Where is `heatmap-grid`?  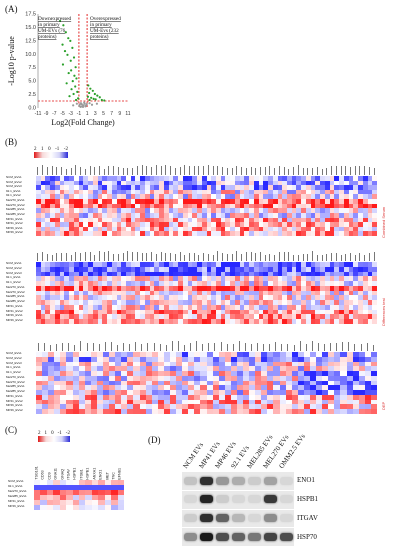 heatmap-grid is located at coordinates (79, 495).